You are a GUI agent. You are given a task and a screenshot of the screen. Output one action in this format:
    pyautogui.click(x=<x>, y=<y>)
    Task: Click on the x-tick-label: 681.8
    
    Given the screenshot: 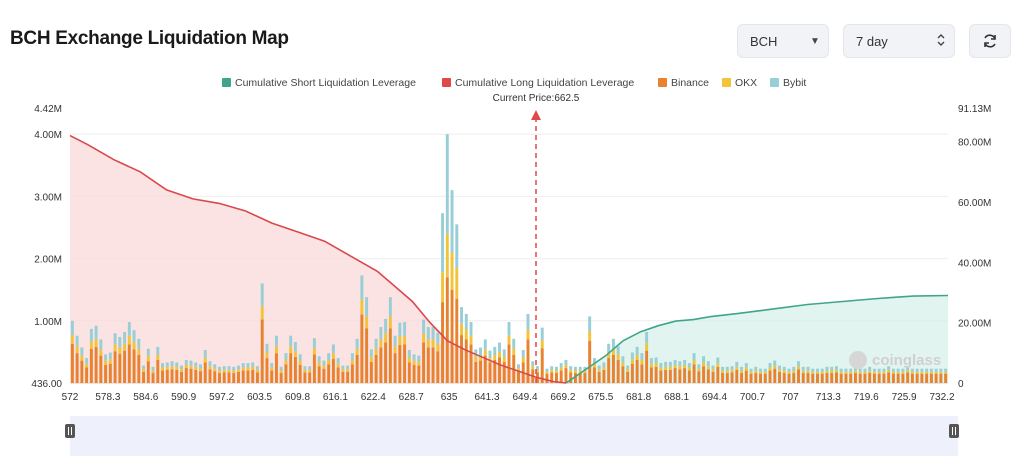 What is the action you would take?
    pyautogui.click(x=638, y=397)
    